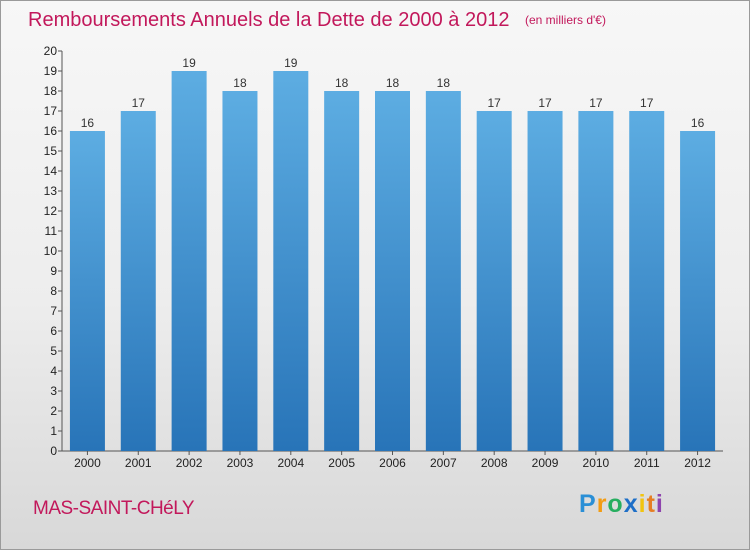  What do you see at coordinates (51, 51) in the screenshot?
I see `y-tick-label: 20` at bounding box center [51, 51].